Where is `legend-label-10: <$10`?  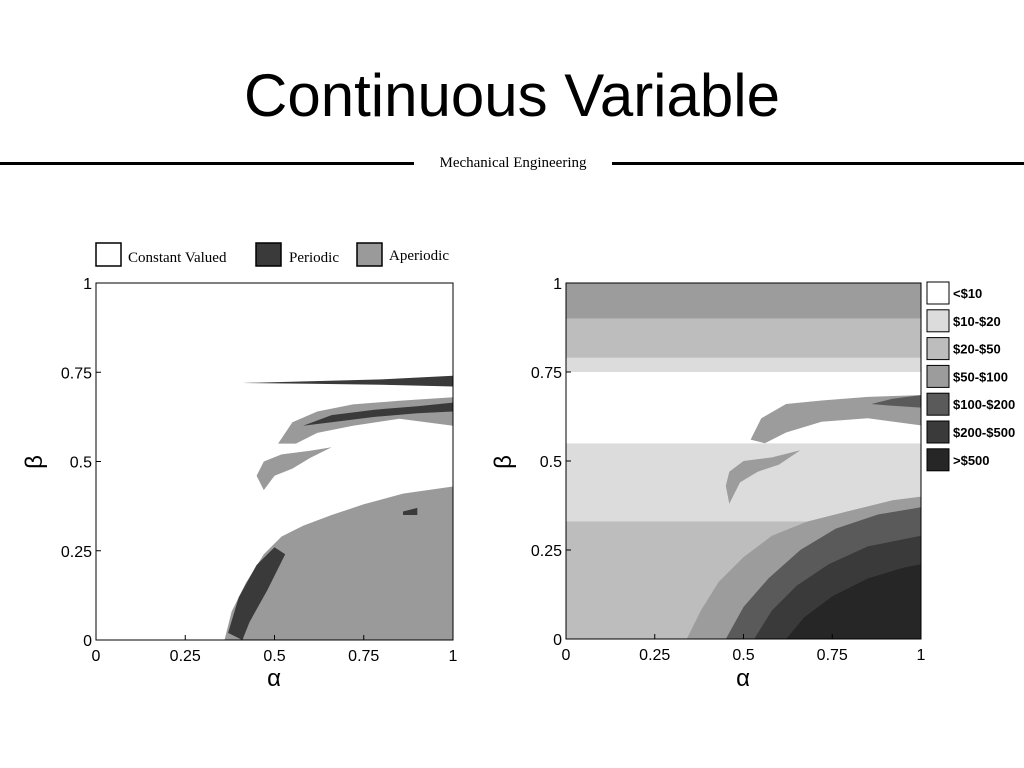 legend-label-10: <$10 is located at coordinates (967, 293).